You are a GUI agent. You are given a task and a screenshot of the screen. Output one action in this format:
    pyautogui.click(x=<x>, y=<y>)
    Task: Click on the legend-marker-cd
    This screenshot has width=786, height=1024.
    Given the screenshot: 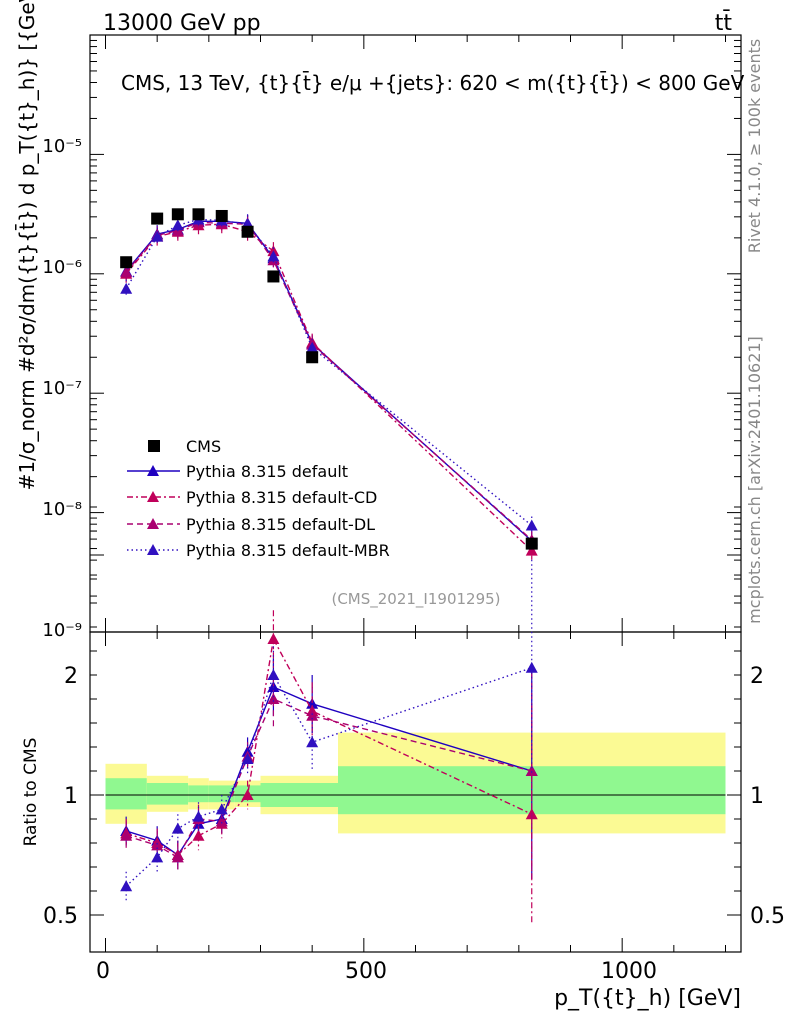 What is the action you would take?
    pyautogui.click(x=153, y=496)
    